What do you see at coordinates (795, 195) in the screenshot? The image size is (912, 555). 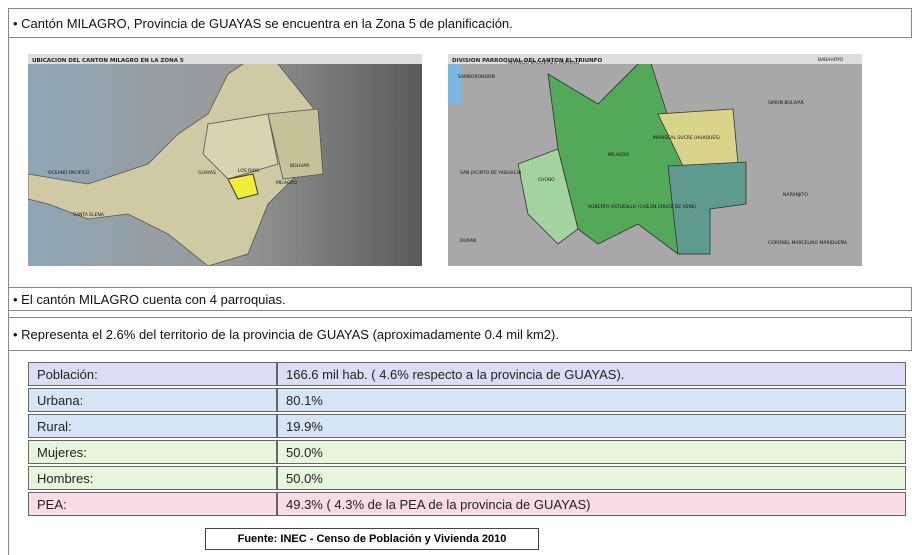 I see `map-label: NARANJITO` at bounding box center [795, 195].